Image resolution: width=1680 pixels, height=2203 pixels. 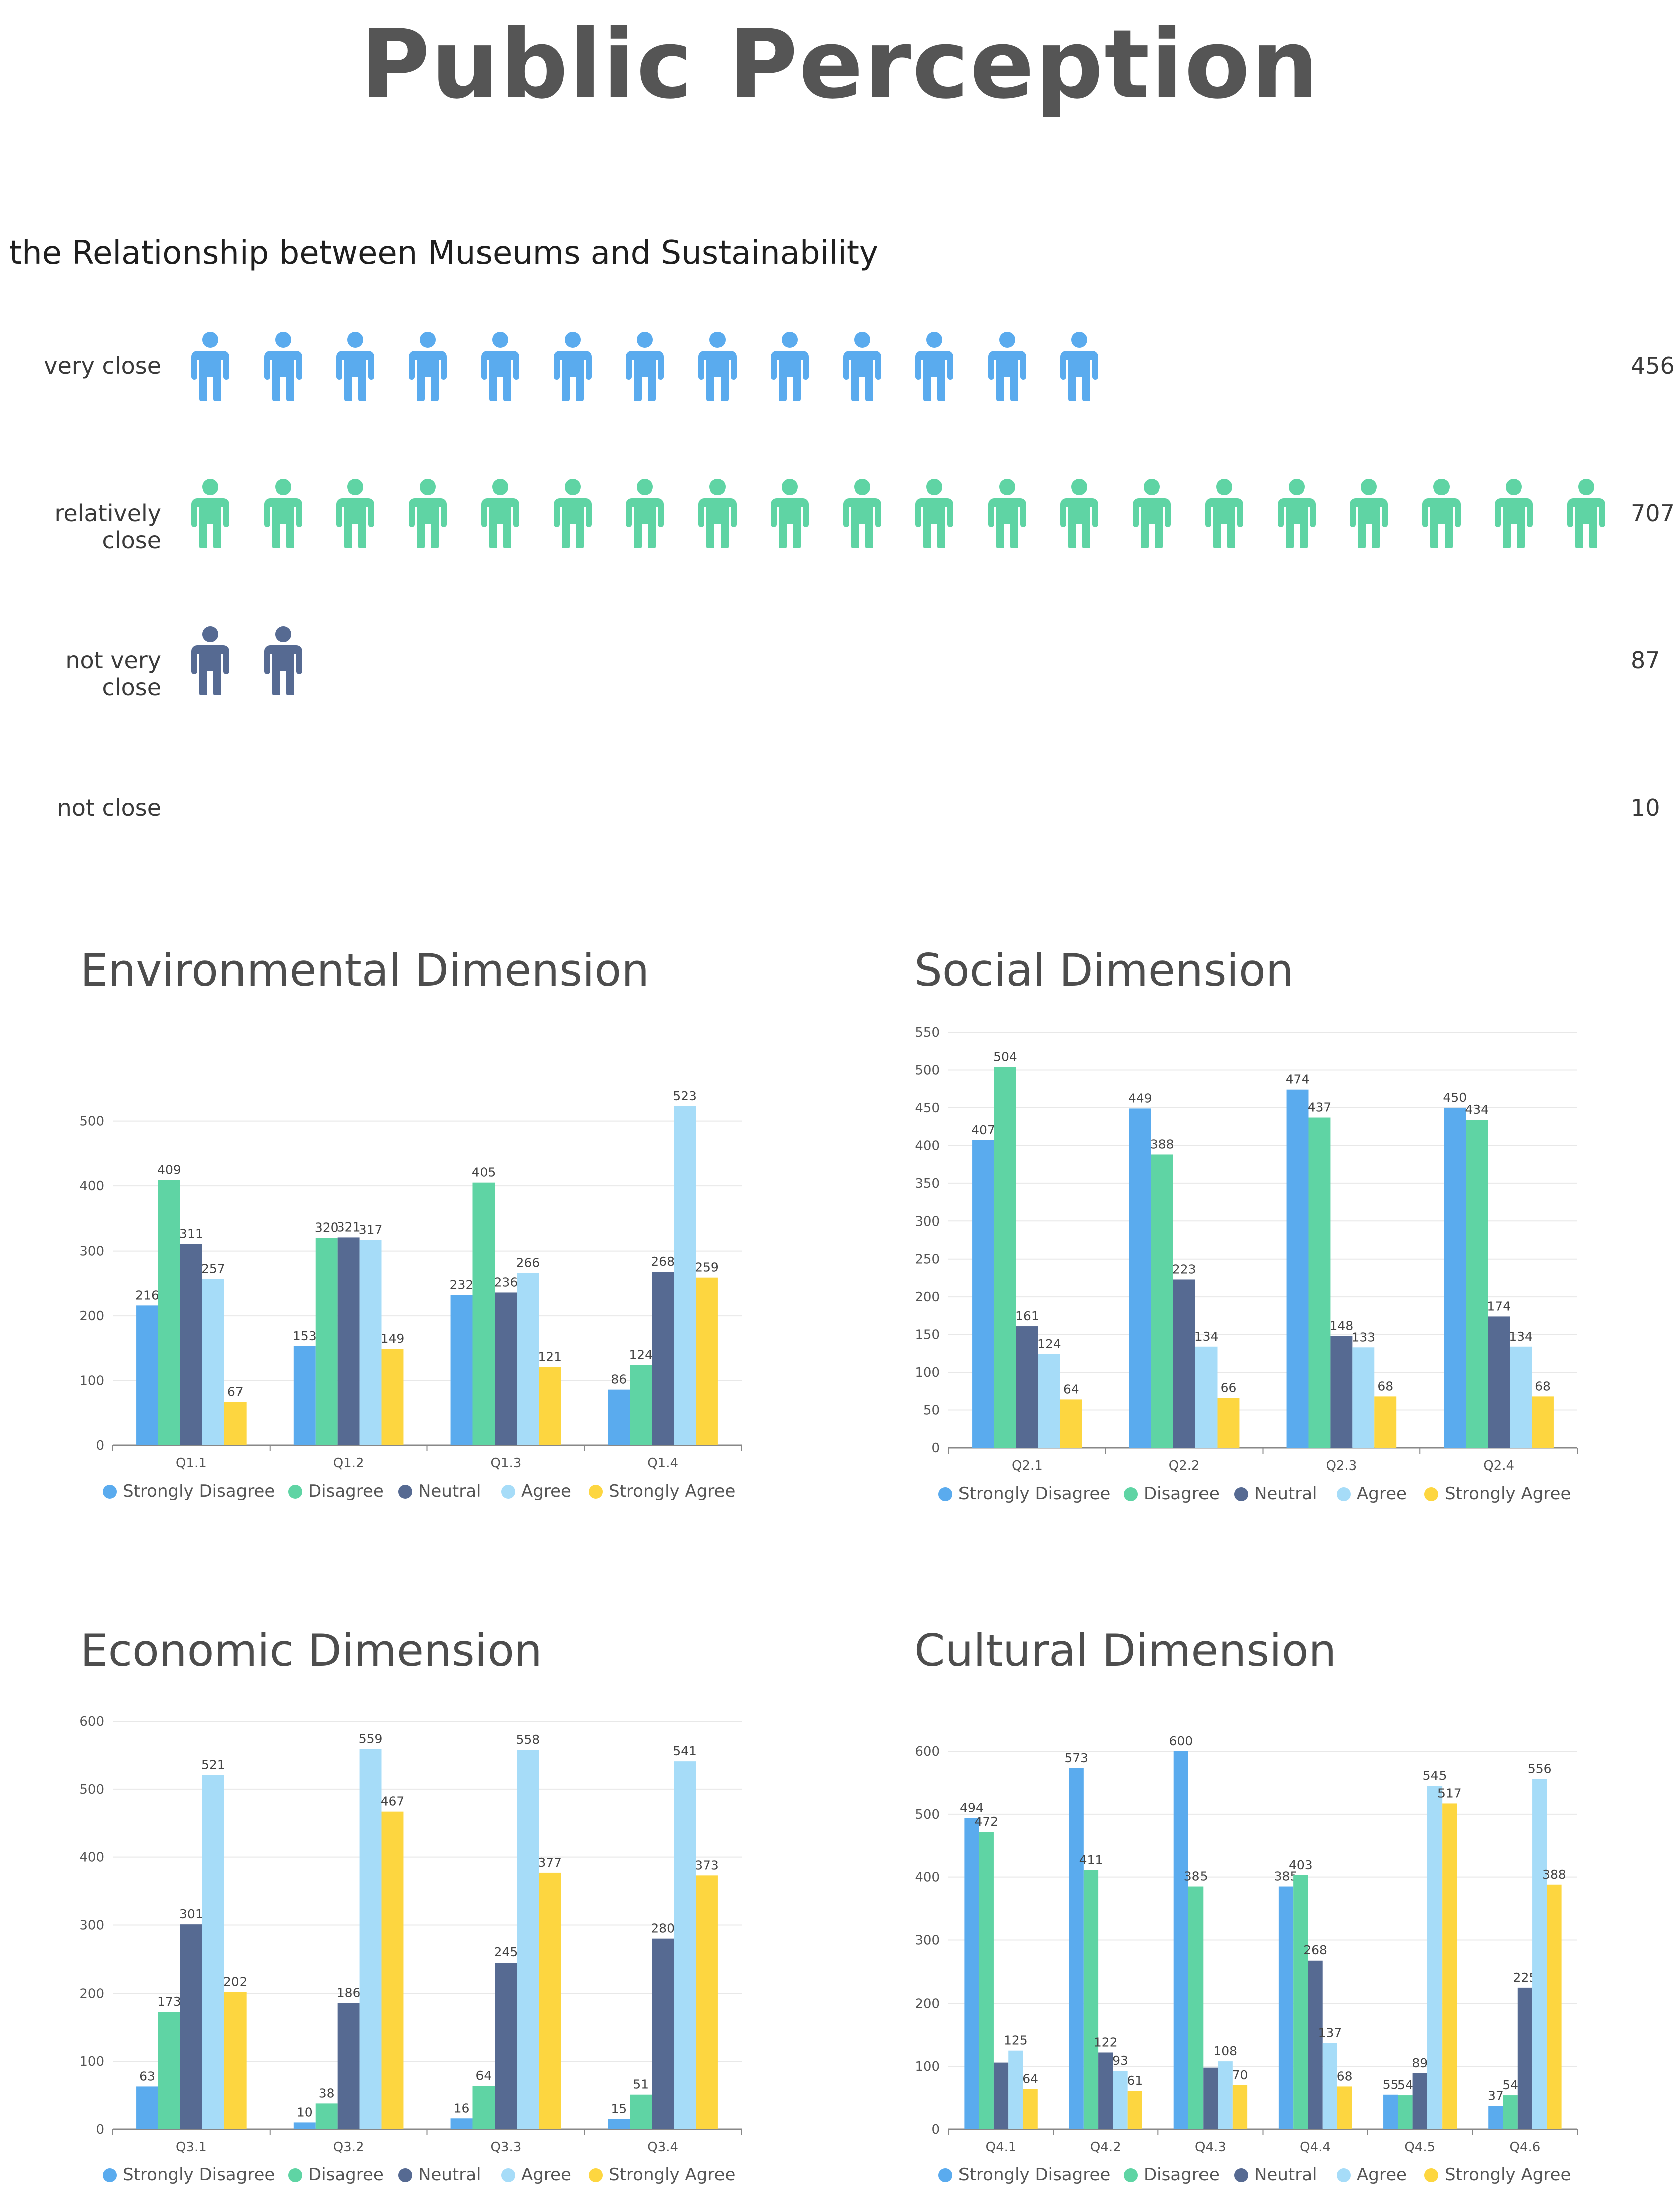 I want to click on x-tick-label: Q4.3, so click(x=1210, y=2147).